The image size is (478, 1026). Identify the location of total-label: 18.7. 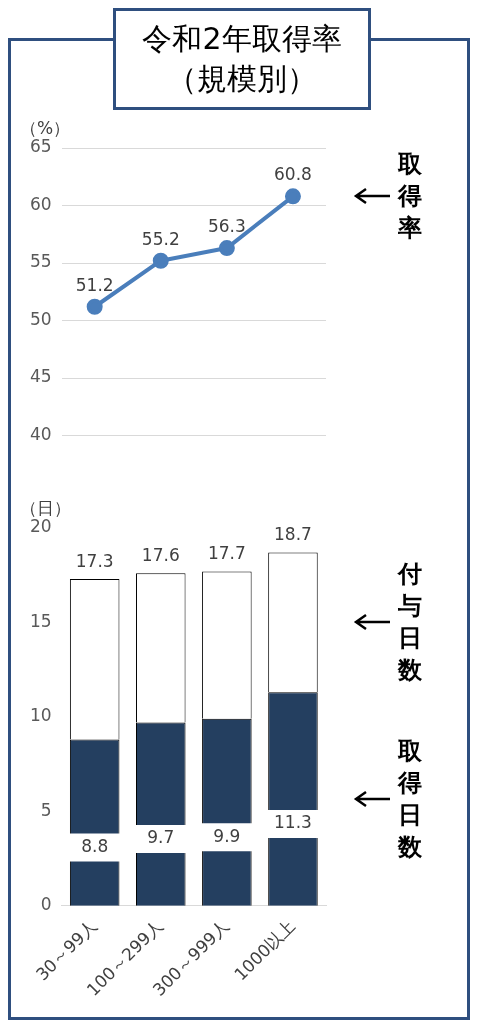
(293, 534).